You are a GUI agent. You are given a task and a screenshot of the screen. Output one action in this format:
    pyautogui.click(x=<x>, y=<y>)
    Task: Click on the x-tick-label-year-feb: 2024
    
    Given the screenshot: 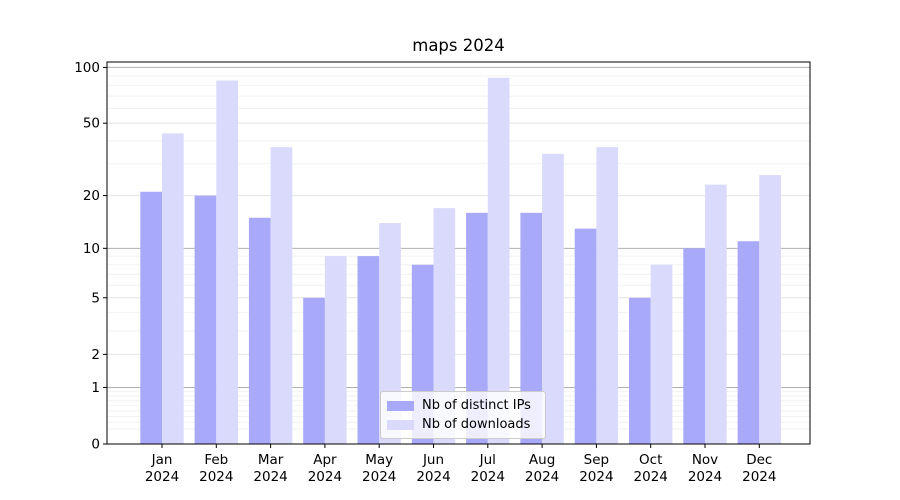 What is the action you would take?
    pyautogui.click(x=216, y=477)
    